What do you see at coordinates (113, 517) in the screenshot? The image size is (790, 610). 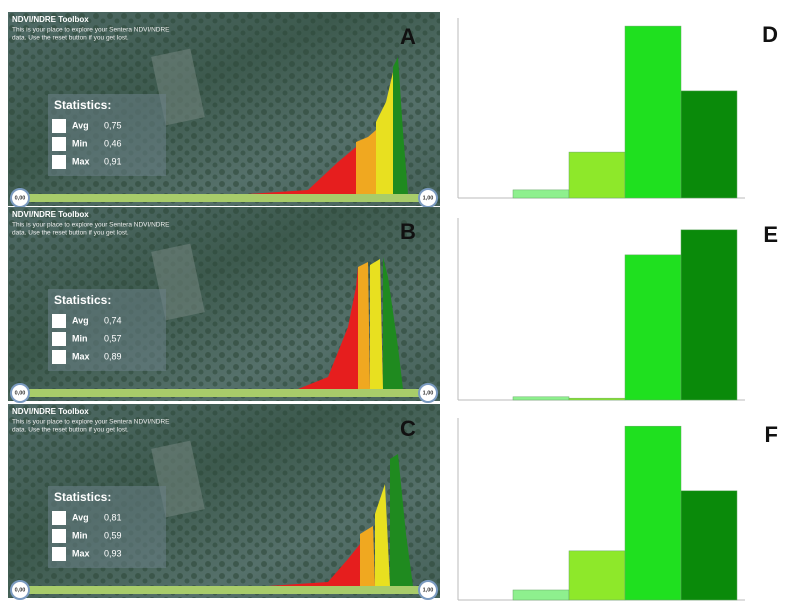 I see `stat-value: 0,81` at bounding box center [113, 517].